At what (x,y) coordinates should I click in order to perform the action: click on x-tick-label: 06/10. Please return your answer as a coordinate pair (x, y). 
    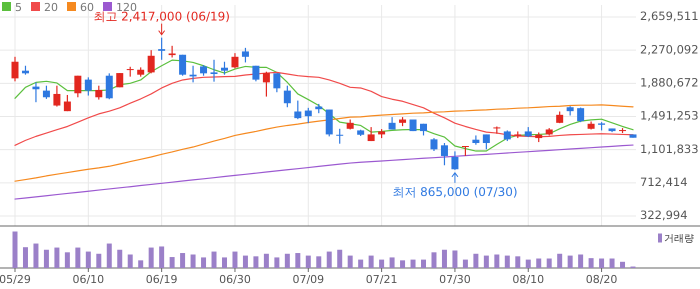
    Looking at the image, I should click on (88, 279).